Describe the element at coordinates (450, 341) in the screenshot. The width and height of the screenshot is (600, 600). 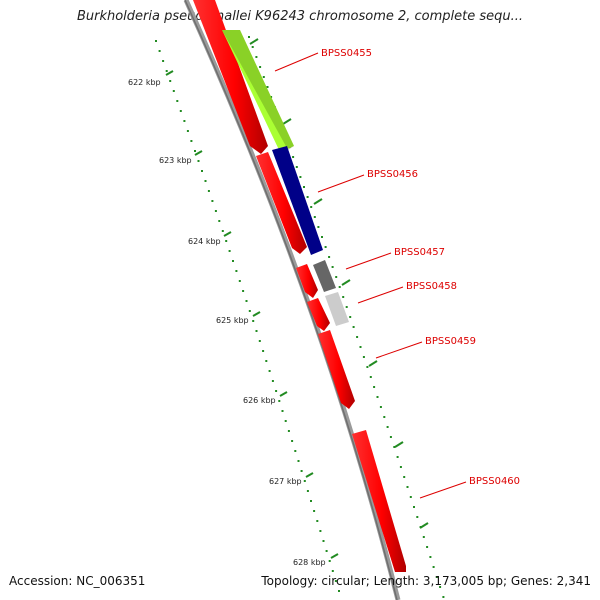
I see `svg-text: BPSS0459` at that location.